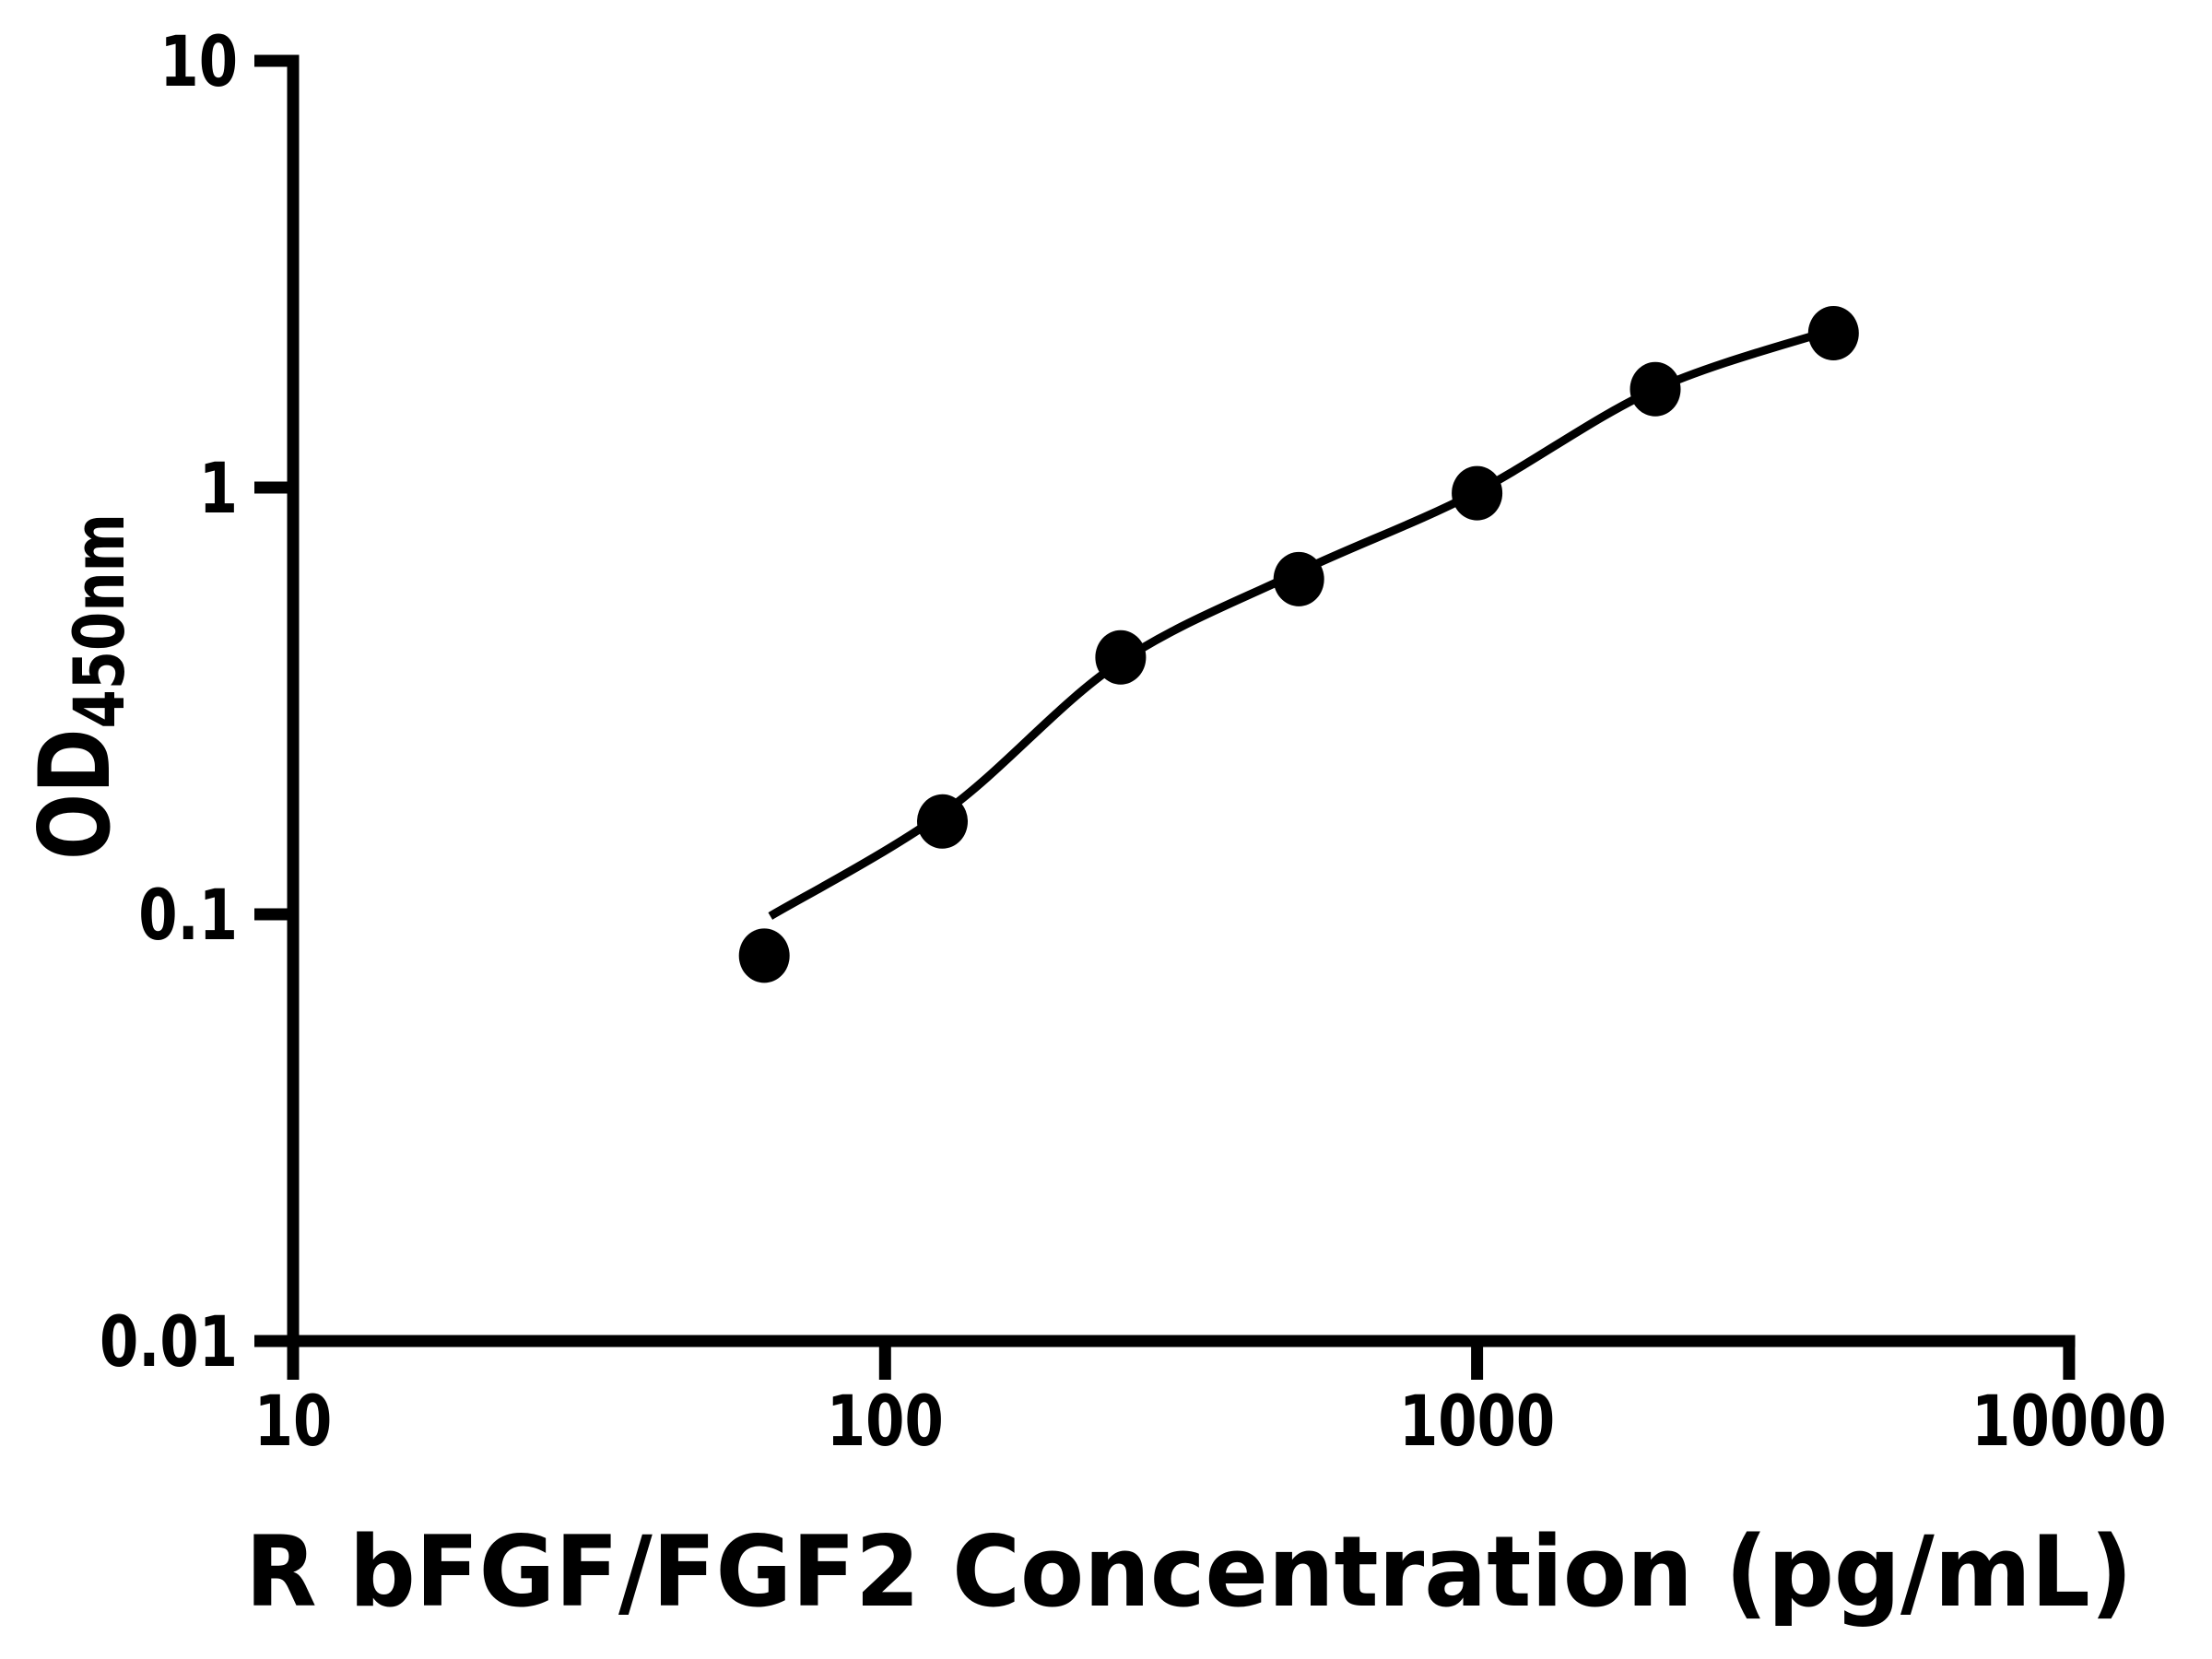 The width and height of the screenshot is (2212, 1659). Describe the element at coordinates (1121, 657) in the screenshot. I see `data-point-250pg` at that location.